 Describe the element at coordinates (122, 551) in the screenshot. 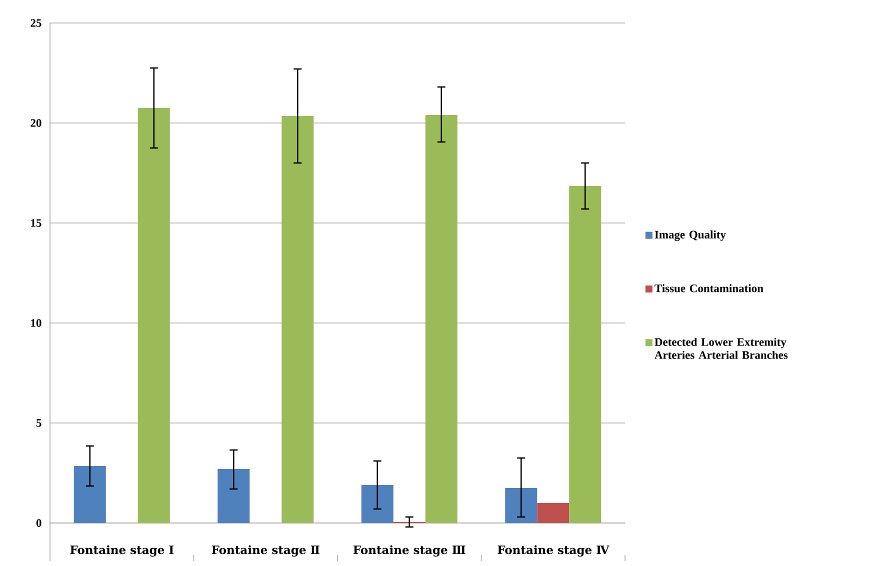

I see `x-tick-label: Fontaine stage Ⅰ` at that location.